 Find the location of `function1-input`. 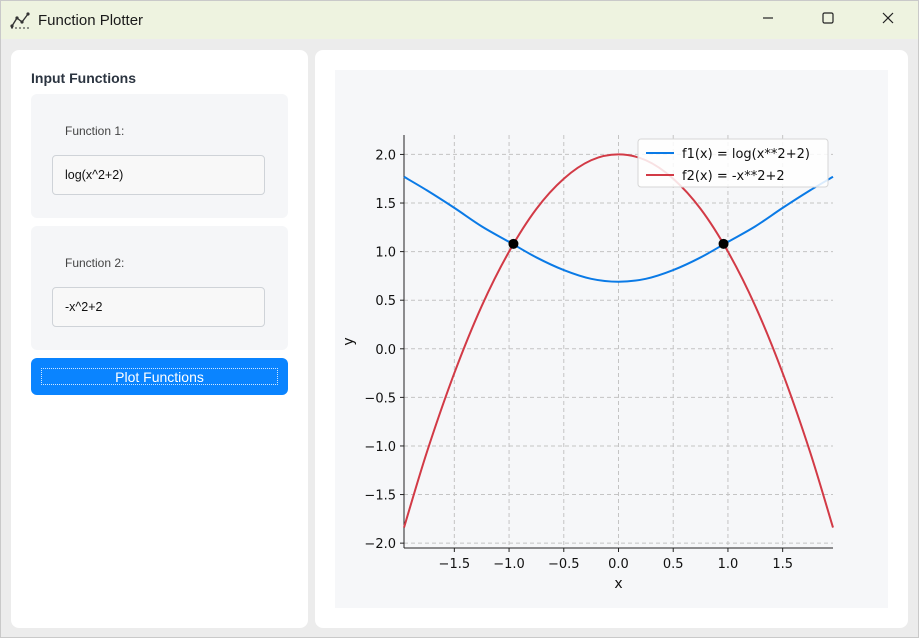

function1-input is located at coordinates (158, 175).